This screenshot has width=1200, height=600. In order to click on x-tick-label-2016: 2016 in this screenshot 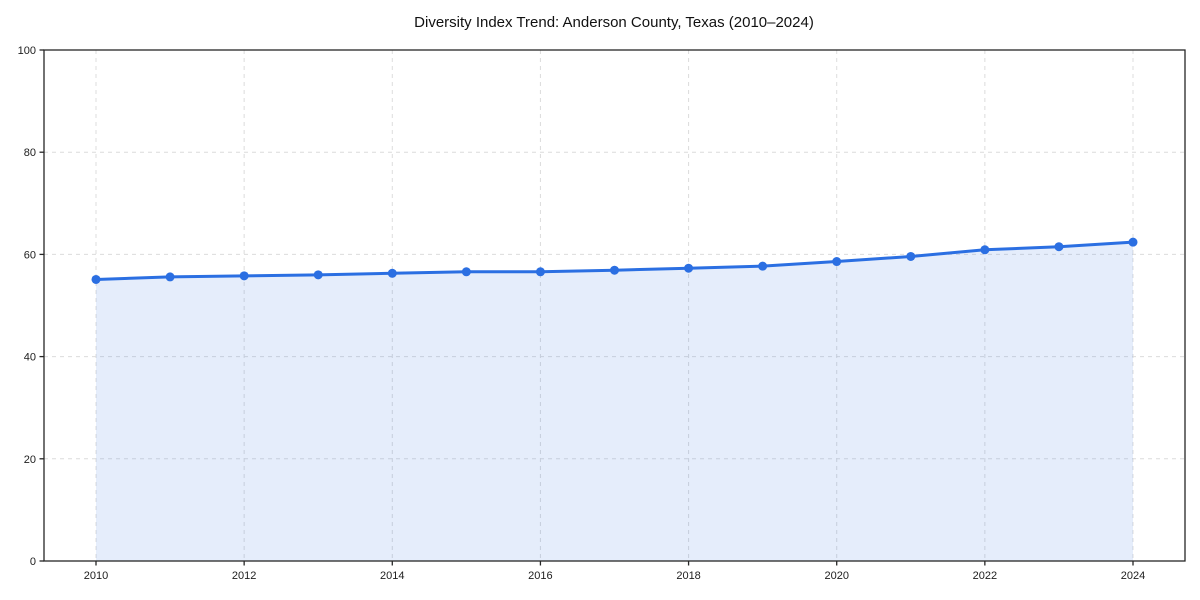, I will do `click(540, 576)`.